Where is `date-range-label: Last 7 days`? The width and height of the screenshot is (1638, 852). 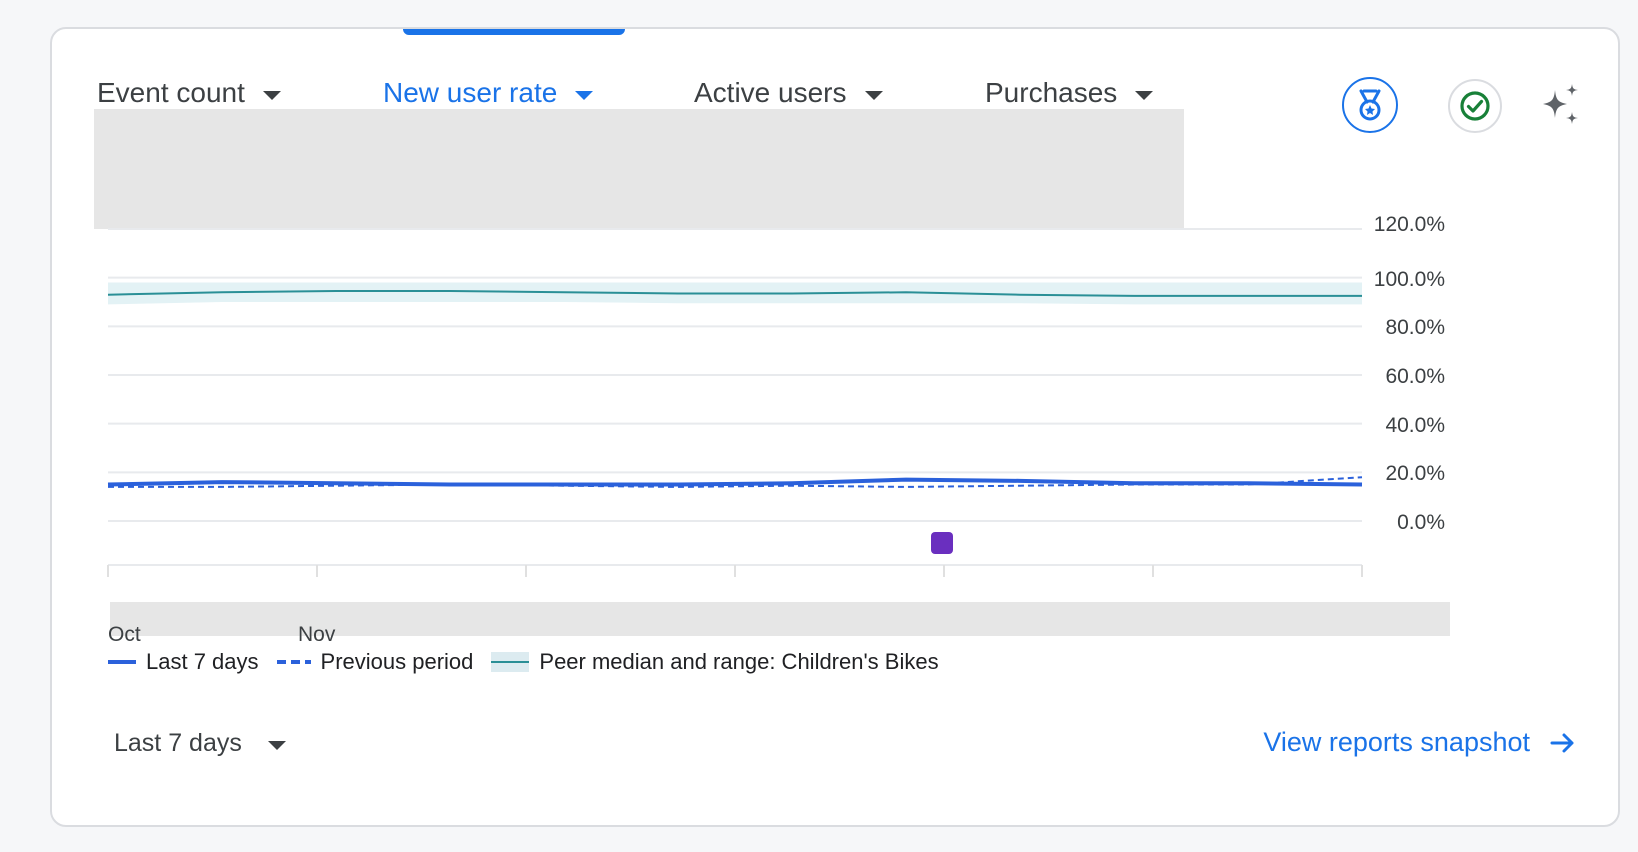 date-range-label: Last 7 days is located at coordinates (178, 743).